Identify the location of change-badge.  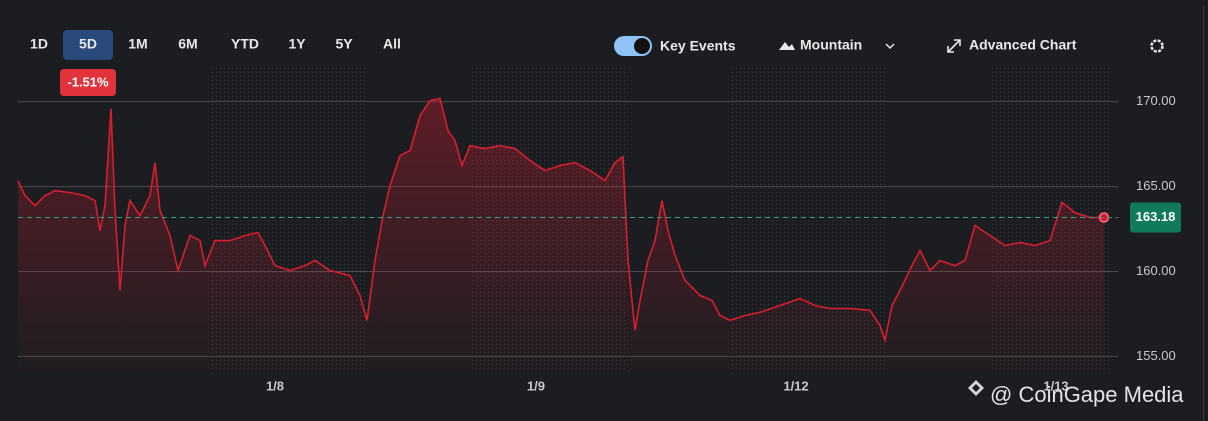
(88, 82).